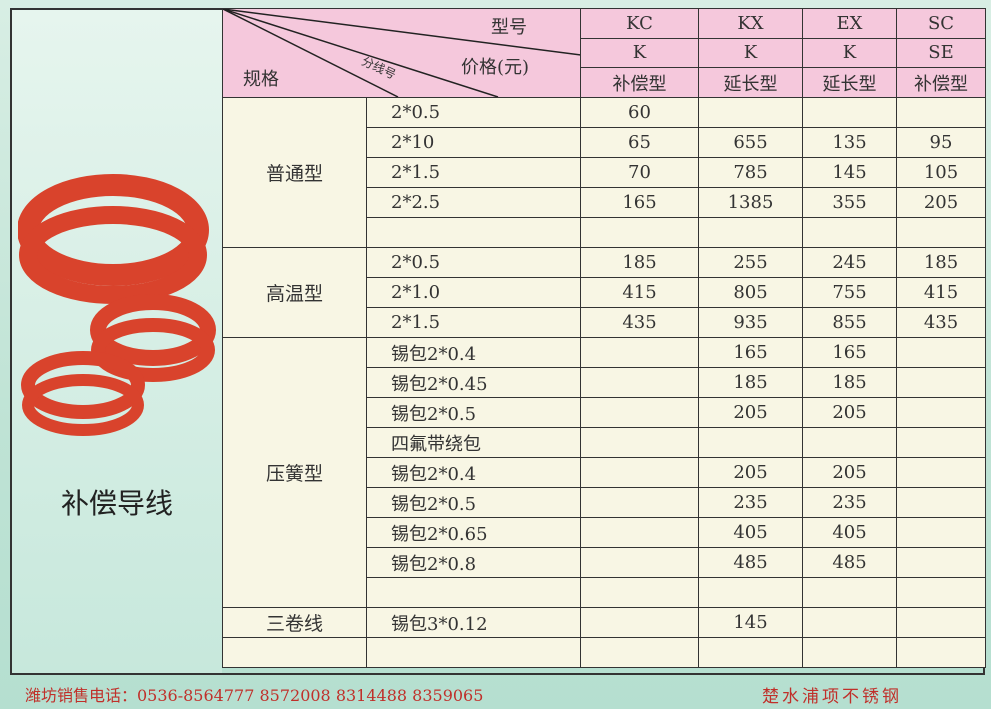  Describe the element at coordinates (849, 412) in the screenshot. I see `price-cell: 205` at that location.